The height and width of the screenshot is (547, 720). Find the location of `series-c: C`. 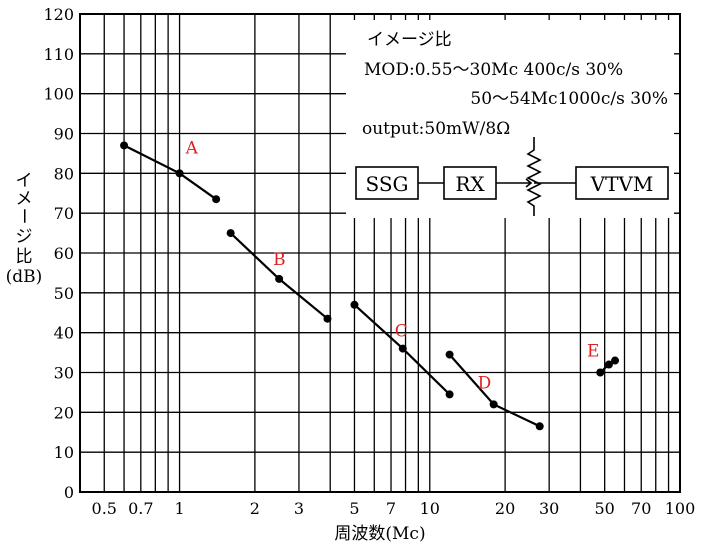

series-c: C is located at coordinates (402, 349).